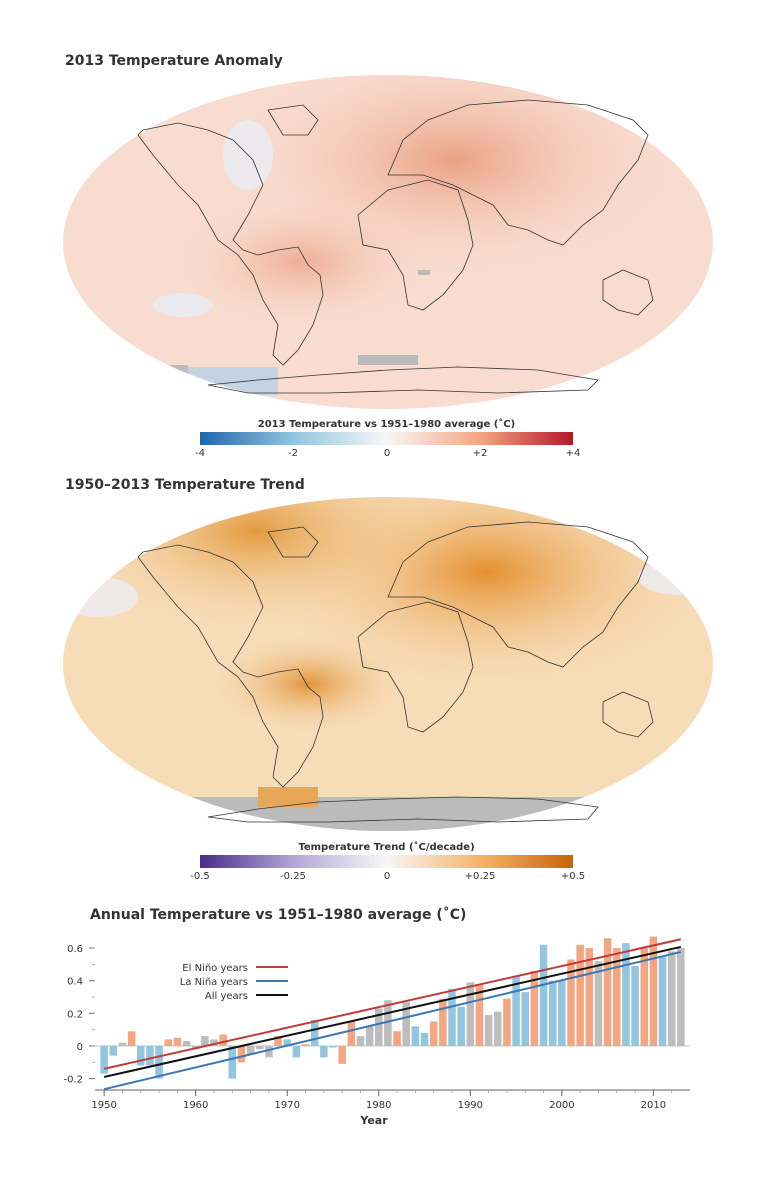  I want to click on bar-2001, so click(571, 1002).